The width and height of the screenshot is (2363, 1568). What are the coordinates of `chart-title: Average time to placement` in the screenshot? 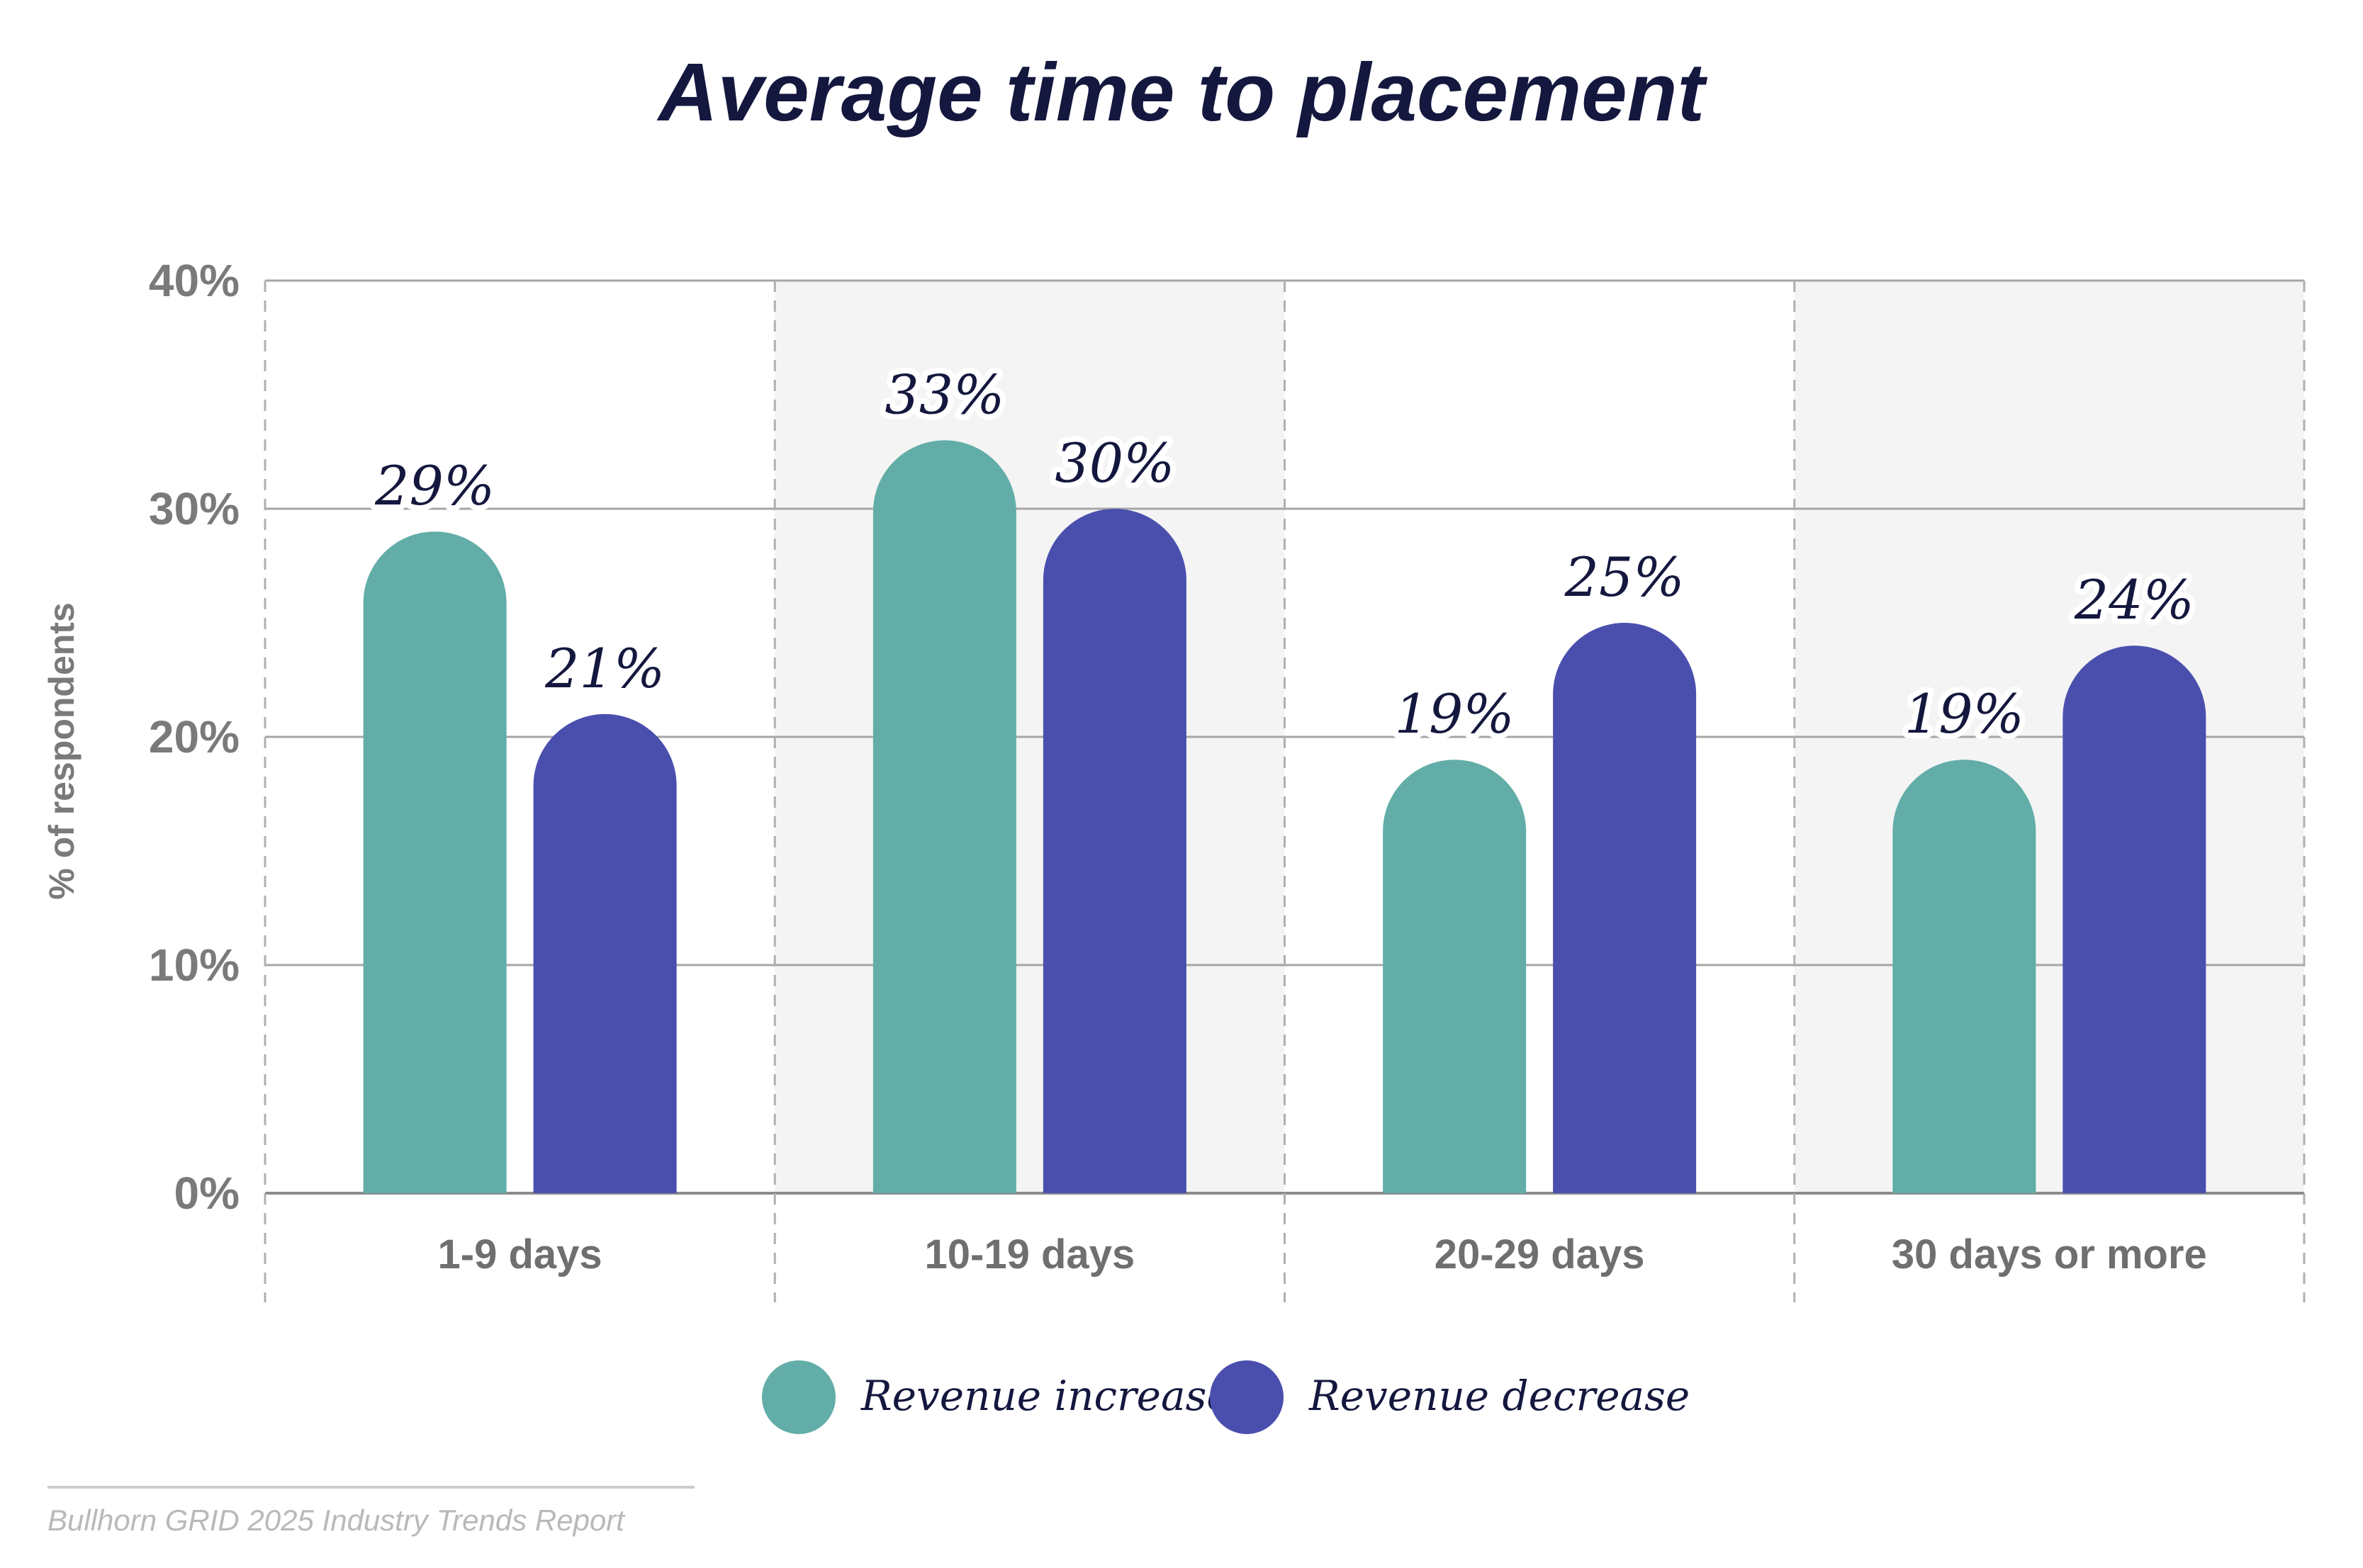 It's located at (1182, 92).